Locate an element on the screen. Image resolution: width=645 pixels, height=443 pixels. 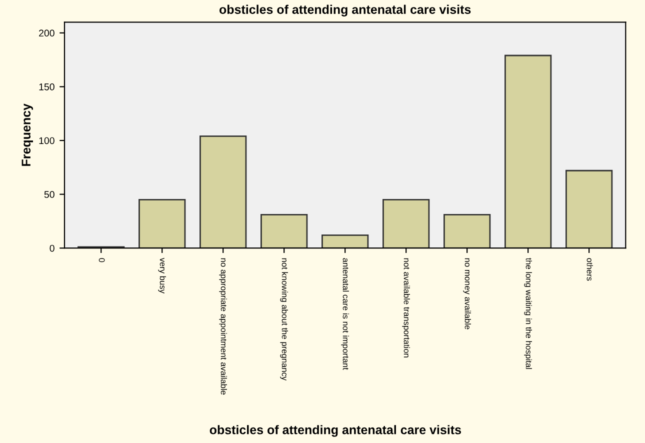
y-tick-label: 0 is located at coordinates (52, 248).